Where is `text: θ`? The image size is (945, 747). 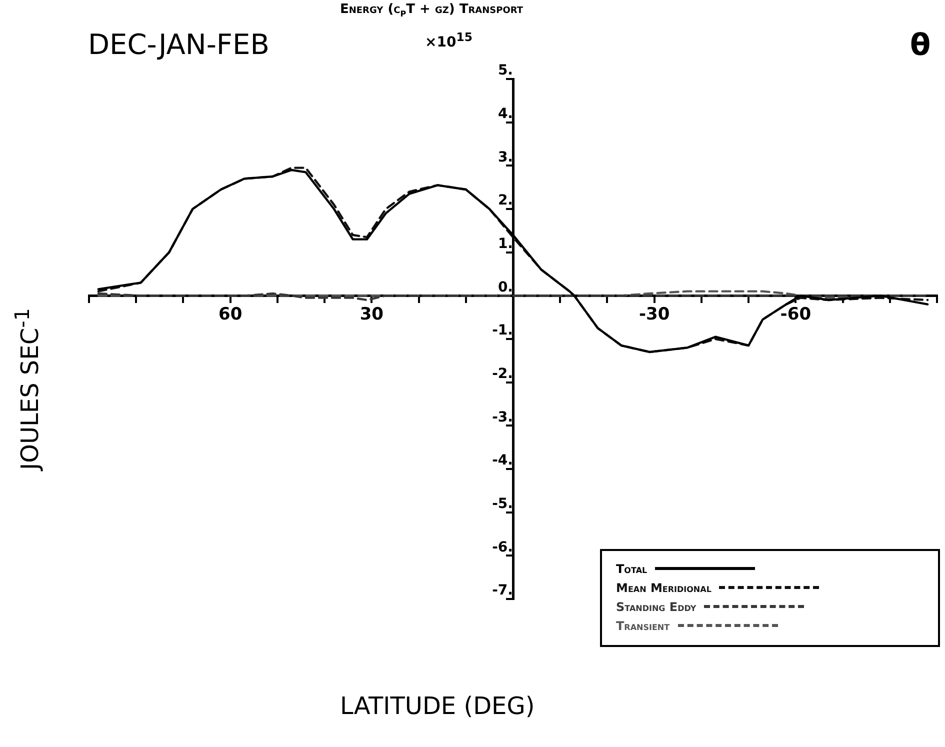
text: θ is located at coordinates (920, 45).